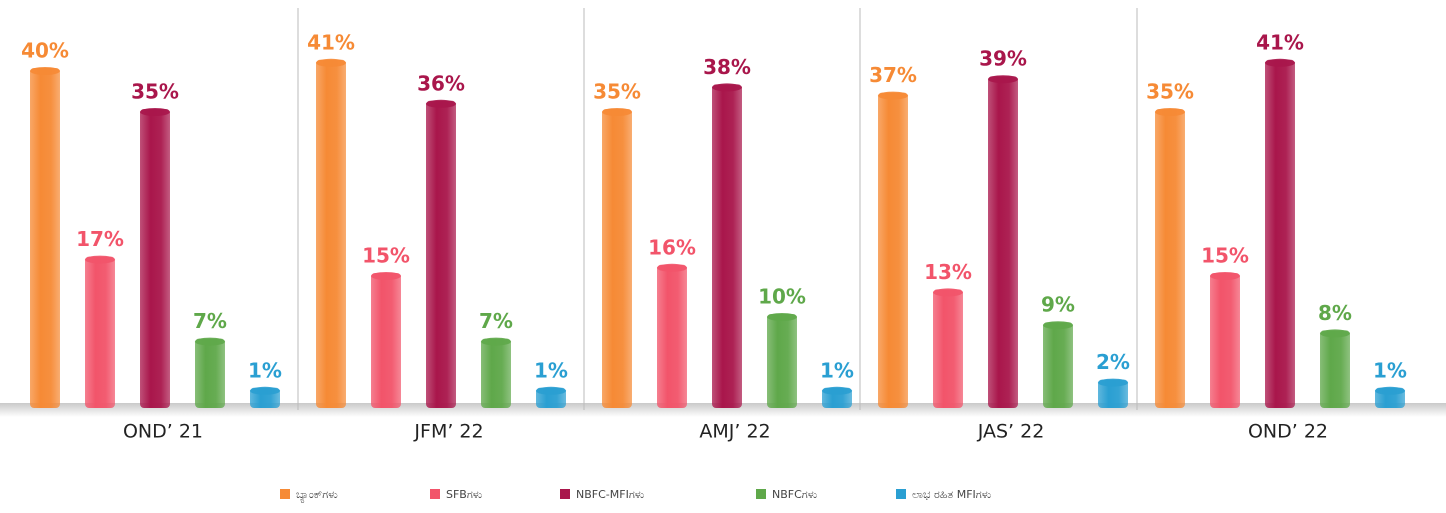 This screenshot has width=1446, height=513. I want to click on x-tick-label: AMJ’ 22, so click(734, 432).